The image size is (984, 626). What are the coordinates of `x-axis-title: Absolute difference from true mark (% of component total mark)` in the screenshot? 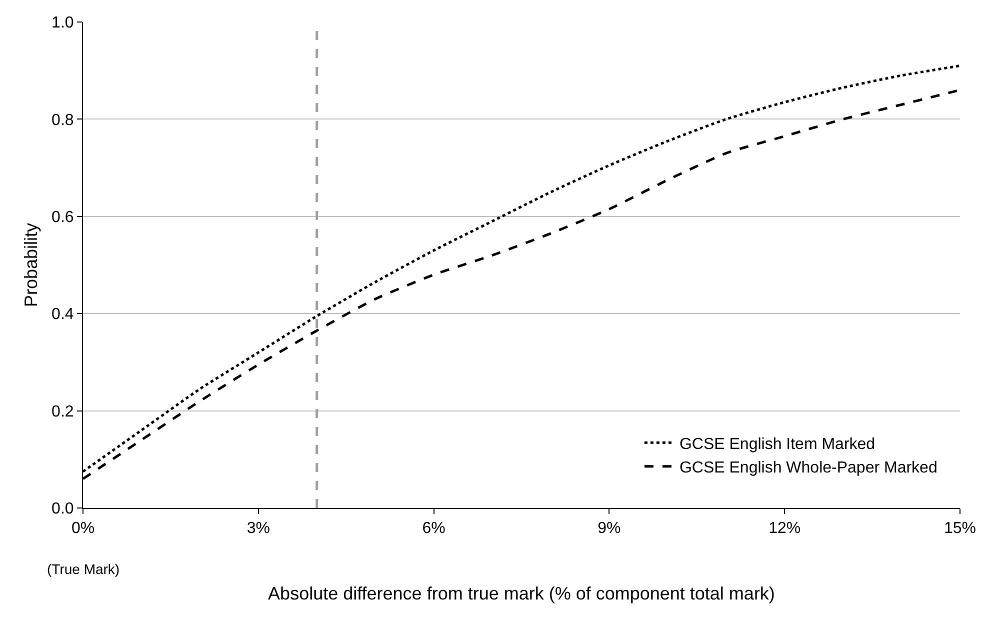 It's located at (521, 593).